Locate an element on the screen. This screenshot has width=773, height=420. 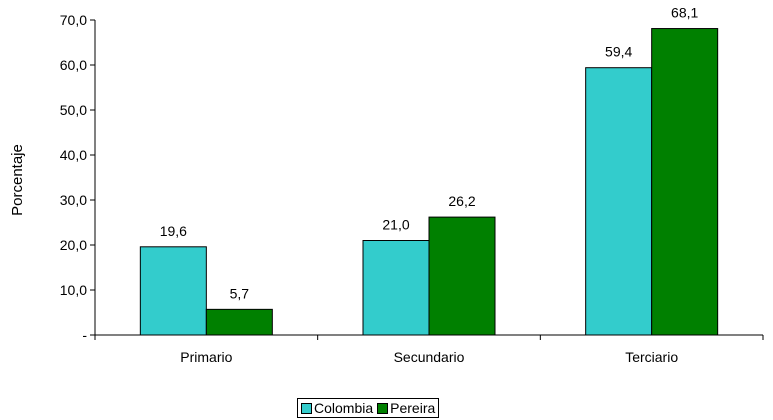
legend-swatch-pereira is located at coordinates (383, 408).